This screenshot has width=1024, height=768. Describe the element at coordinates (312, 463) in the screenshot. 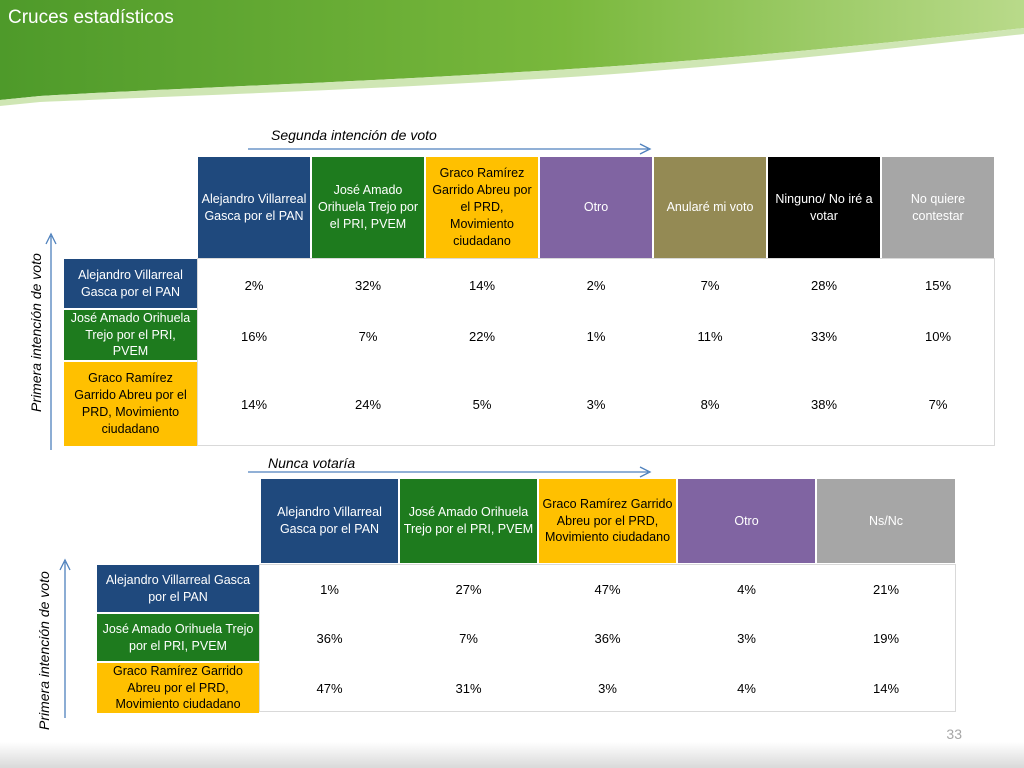

I see `table2-title: Nunca votaría` at that location.